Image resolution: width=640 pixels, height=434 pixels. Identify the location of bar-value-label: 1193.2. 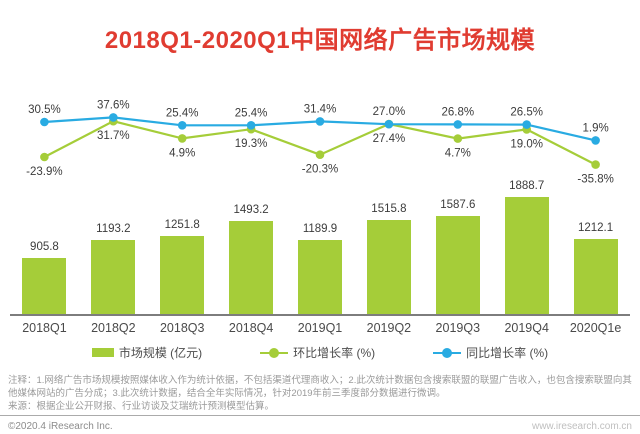
(113, 229).